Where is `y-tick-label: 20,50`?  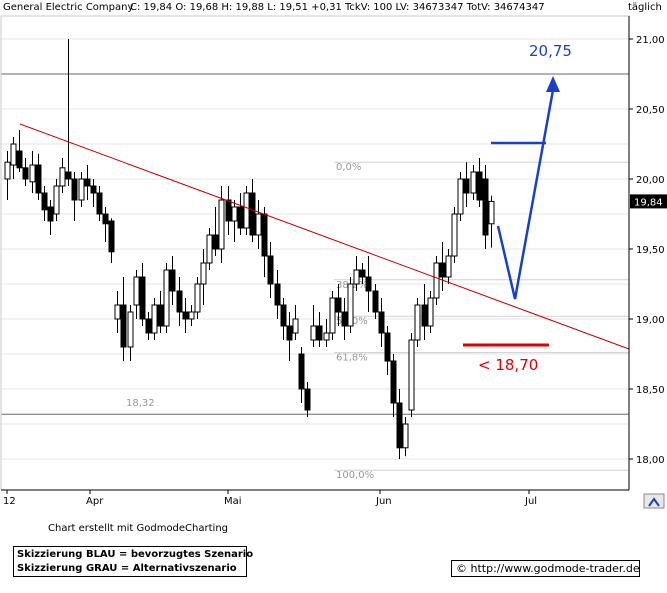 y-tick-label: 20,50 is located at coordinates (650, 110).